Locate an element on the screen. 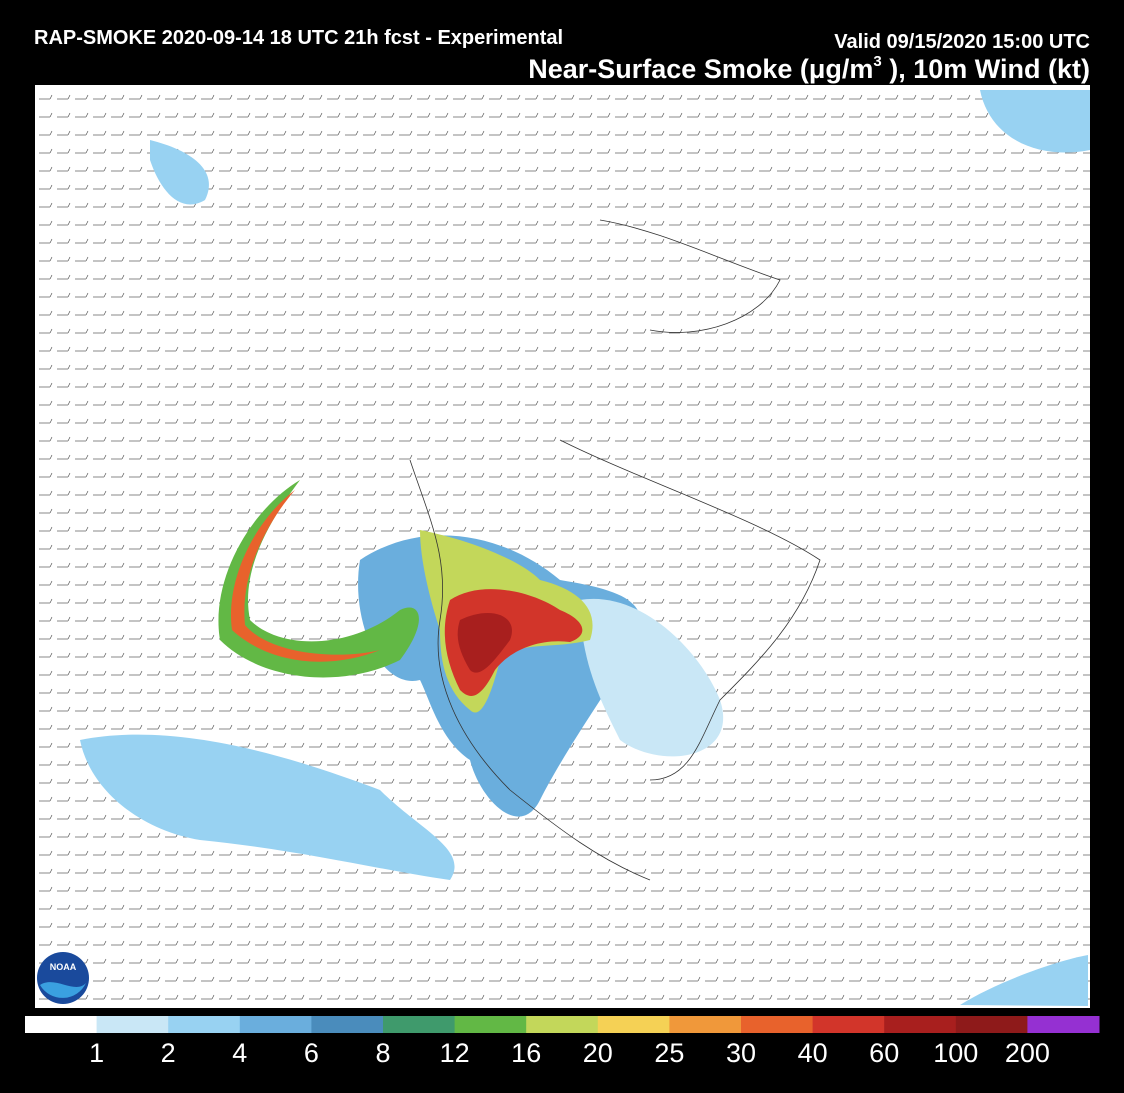 The height and width of the screenshot is (1093, 1124). colorbar-label: 12 is located at coordinates (455, 1053).